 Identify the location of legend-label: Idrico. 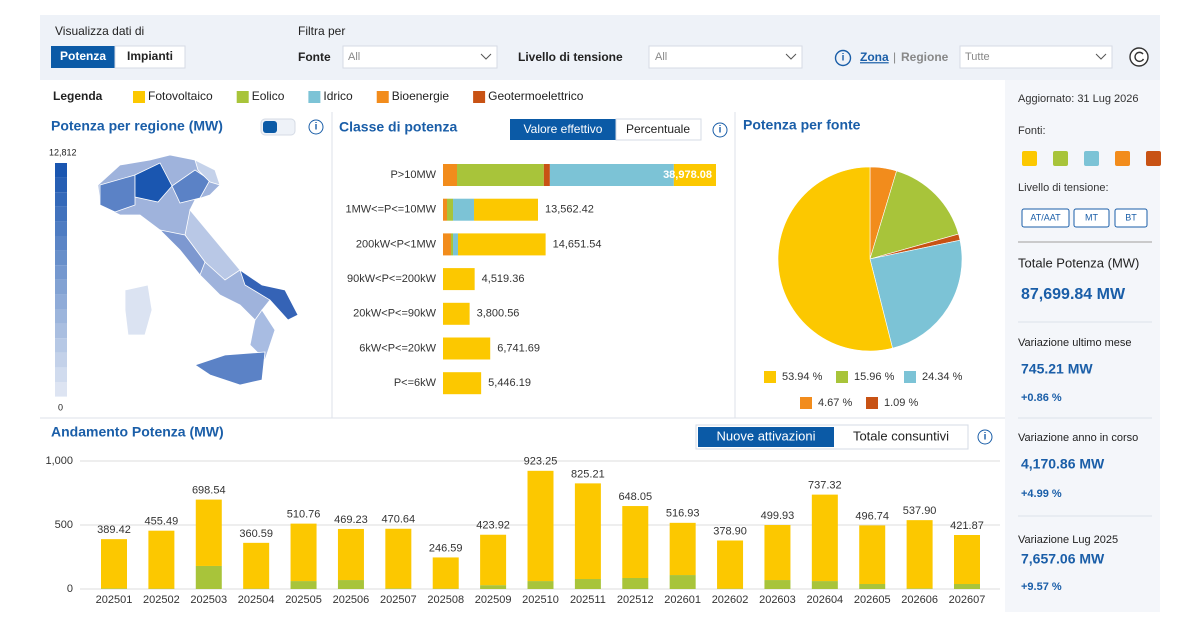
(338, 96).